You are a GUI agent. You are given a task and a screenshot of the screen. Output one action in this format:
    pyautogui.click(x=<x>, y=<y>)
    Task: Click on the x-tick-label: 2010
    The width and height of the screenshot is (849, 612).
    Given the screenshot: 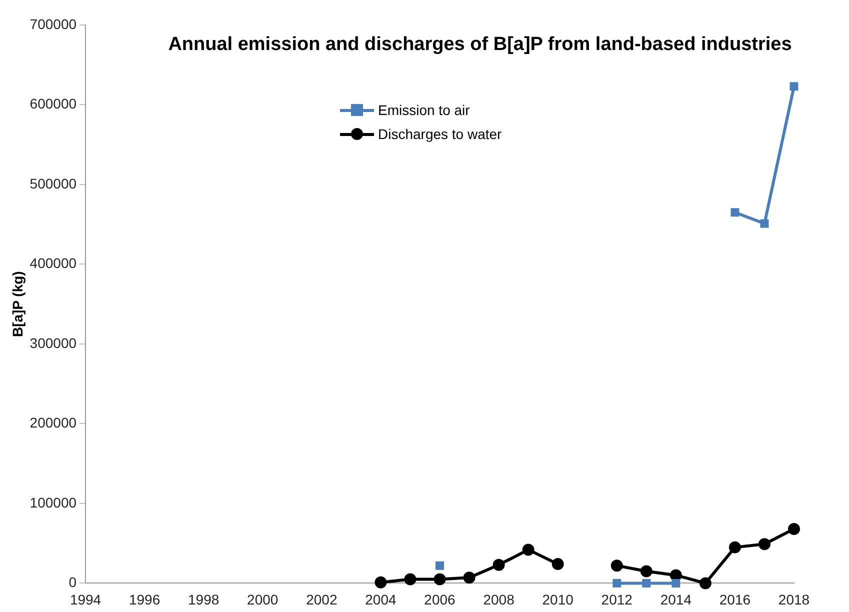 What is the action you would take?
    pyautogui.click(x=558, y=599)
    